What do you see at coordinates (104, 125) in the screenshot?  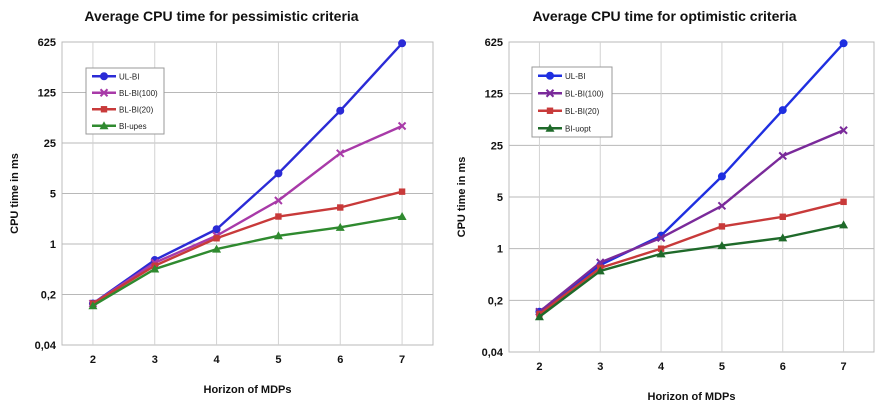 I see `legend-marker-bi-upes` at bounding box center [104, 125].